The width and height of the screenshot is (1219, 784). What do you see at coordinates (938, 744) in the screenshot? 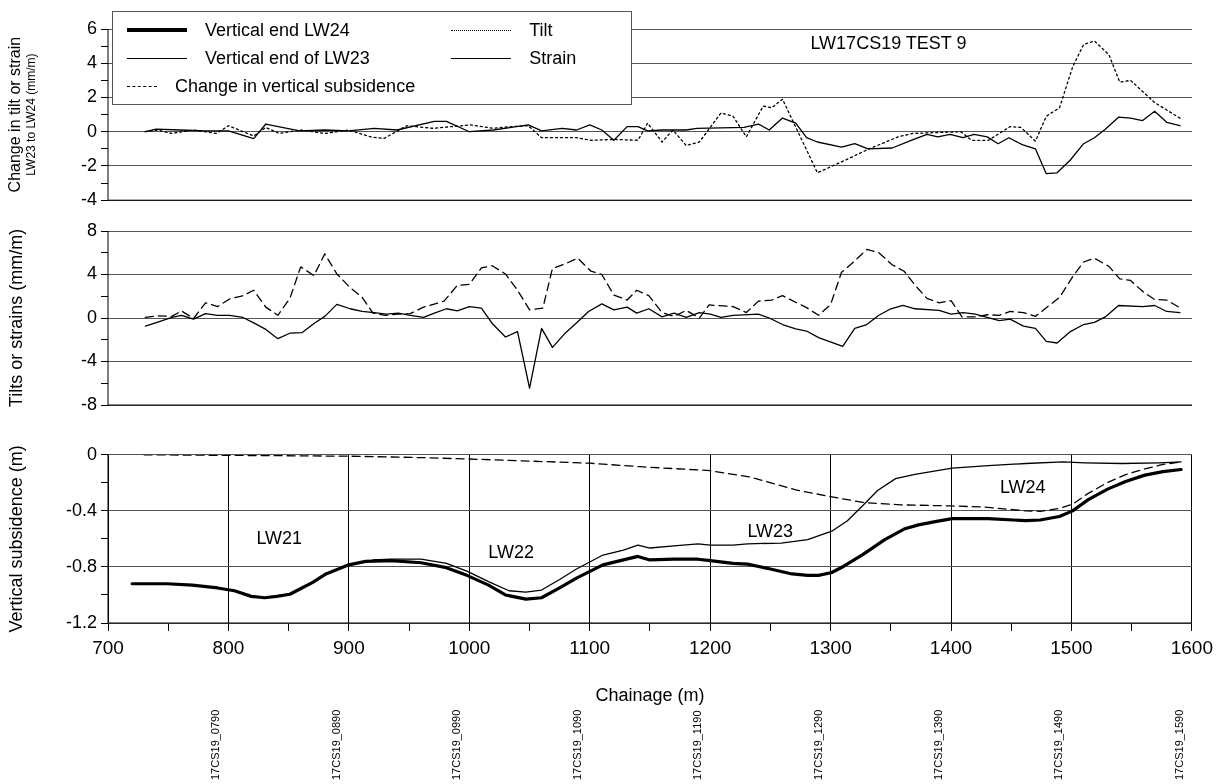
I see `text: 17CS19_1390` at bounding box center [938, 744].